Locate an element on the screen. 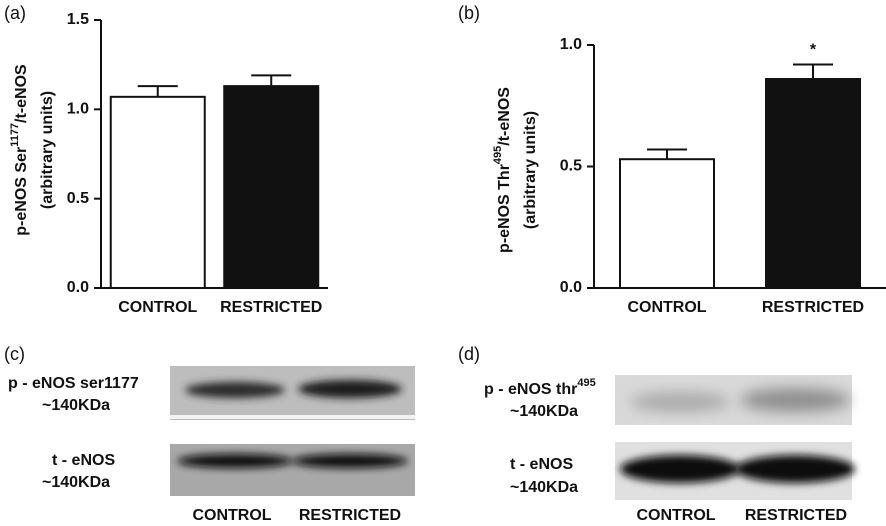 The image size is (886, 526). blot-row-label: p - eNOS ser1177 is located at coordinates (73, 383).